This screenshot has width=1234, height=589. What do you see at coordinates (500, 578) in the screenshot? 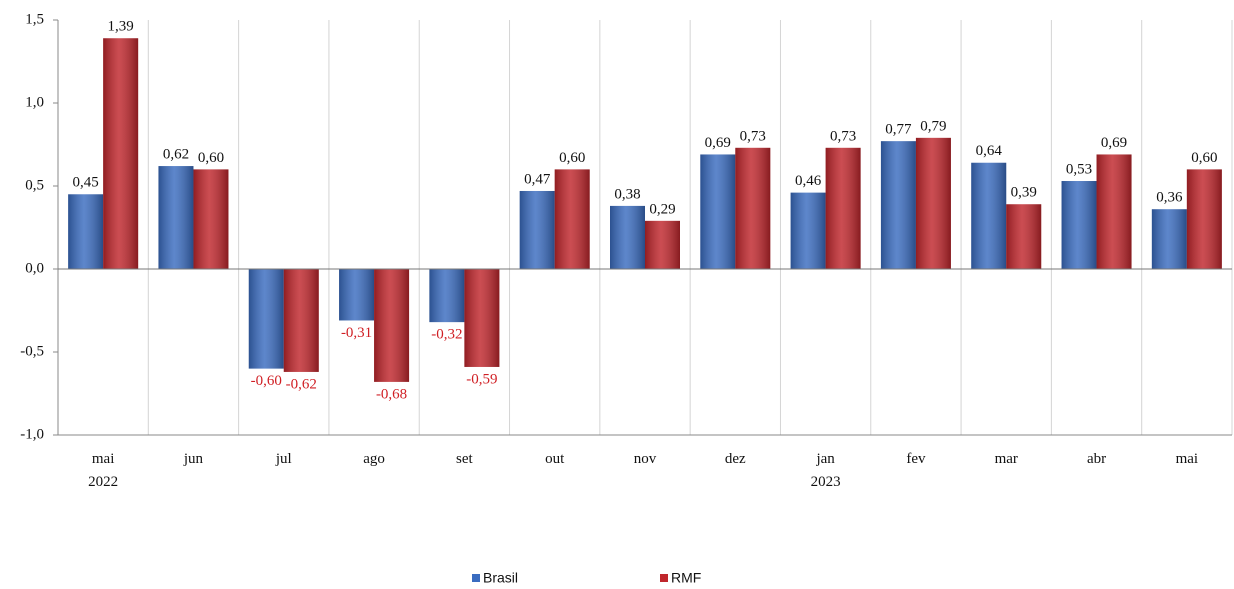
I see `legend-label: Brasil` at bounding box center [500, 578].